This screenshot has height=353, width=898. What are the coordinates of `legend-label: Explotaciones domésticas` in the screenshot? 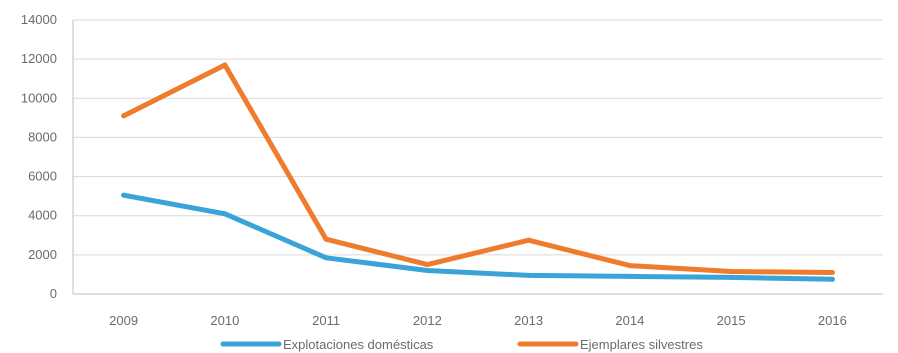 It's located at (358, 344).